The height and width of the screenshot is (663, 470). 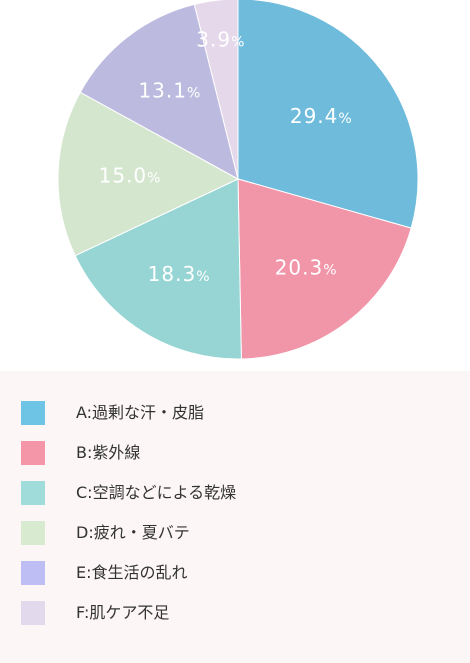 What do you see at coordinates (179, 274) in the screenshot?
I see `slice-value-label-c: 18.3%` at bounding box center [179, 274].